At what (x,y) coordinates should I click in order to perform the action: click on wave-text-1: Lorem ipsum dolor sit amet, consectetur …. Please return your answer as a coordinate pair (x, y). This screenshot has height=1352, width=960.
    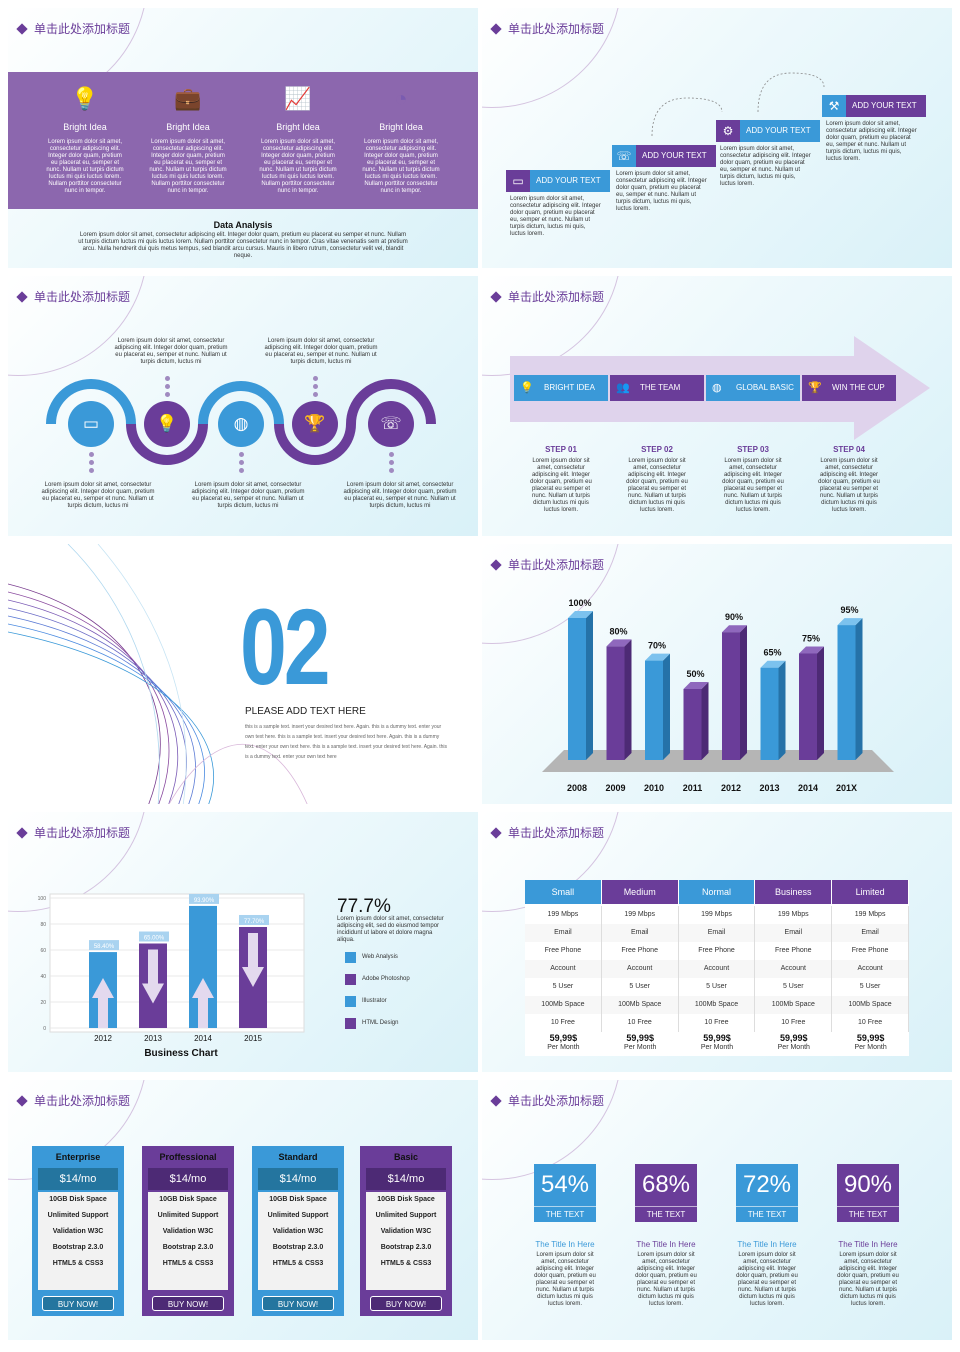
    Looking at the image, I should click on (171, 351).